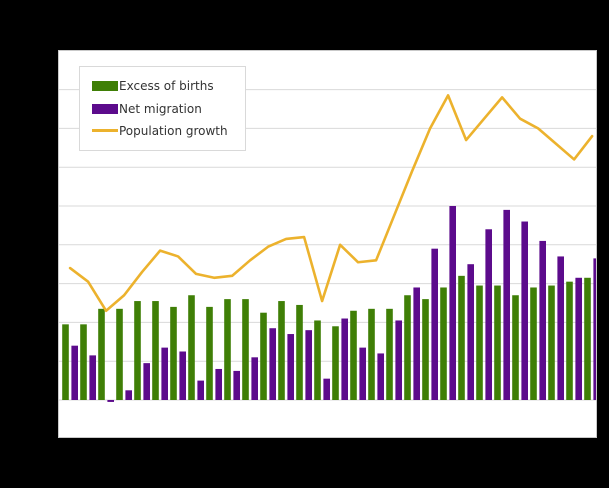 The image size is (609, 488). Describe the element at coordinates (173, 130) in the screenshot. I see `legend-label: Population growth` at that location.